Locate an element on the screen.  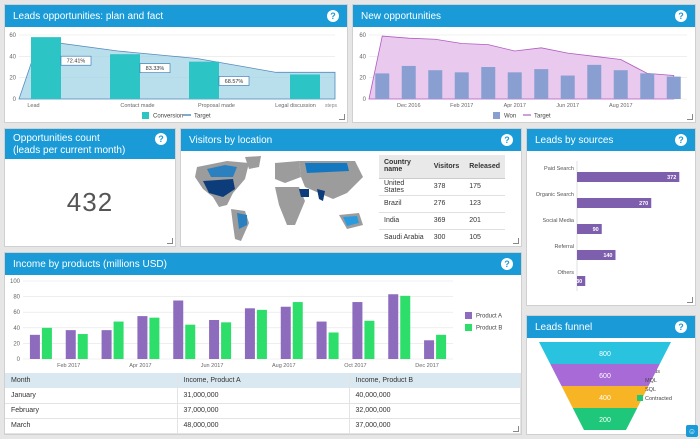
map-saudi-arabia is located at coordinates (304, 193).